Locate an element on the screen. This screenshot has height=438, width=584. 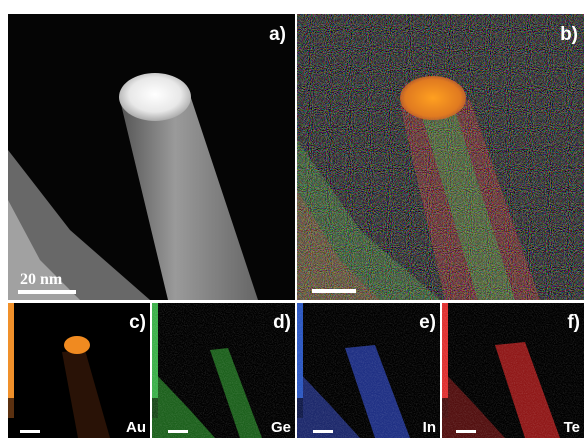
element-label: Au is located at coordinates (136, 427).